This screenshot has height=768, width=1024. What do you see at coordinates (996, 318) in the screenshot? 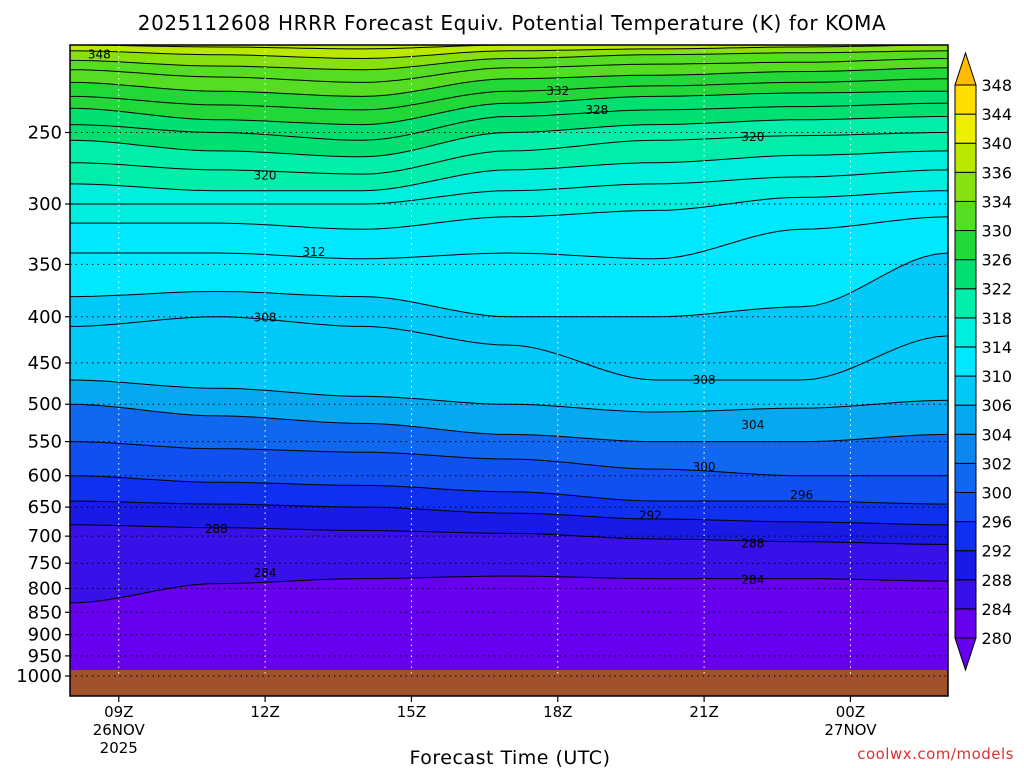
I see `colorbar-label: 318` at bounding box center [996, 318].